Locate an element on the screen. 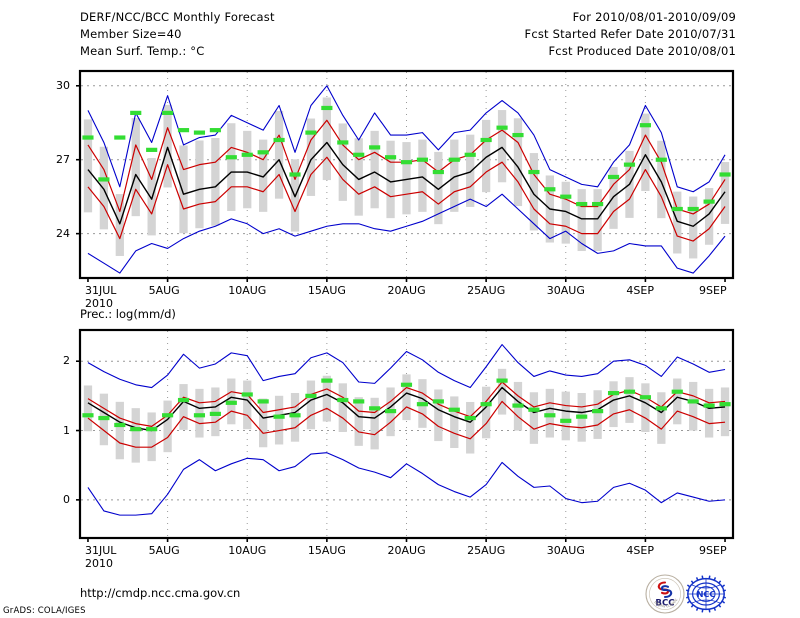 The width and height of the screenshot is (800, 618). forecast-period-label: For 2010/08/01-2010/09/09 is located at coordinates (654, 17).